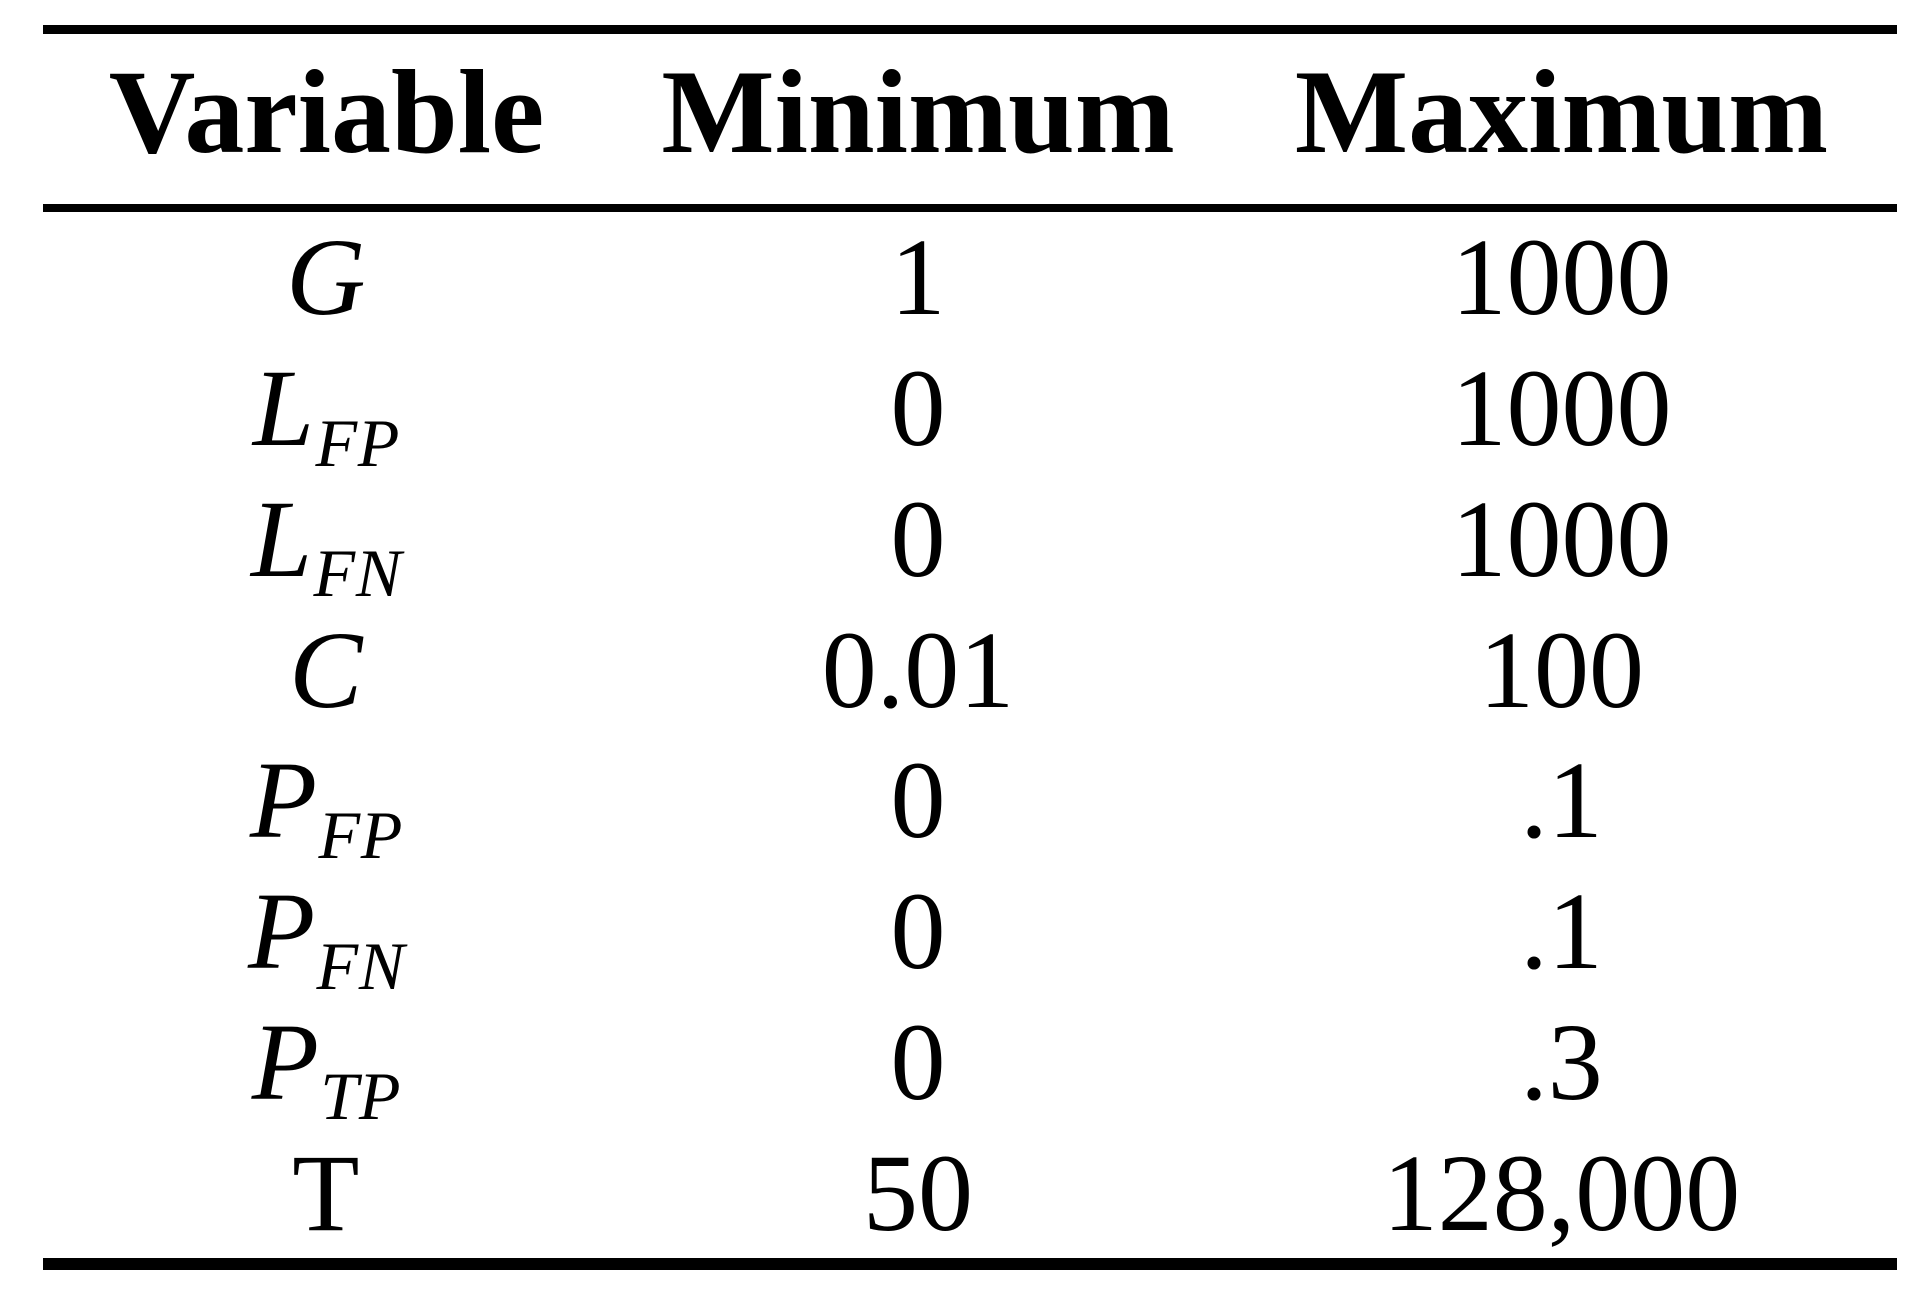  Describe the element at coordinates (970, 410) in the screenshot. I see `table-row: L FP 0 1000` at that location.